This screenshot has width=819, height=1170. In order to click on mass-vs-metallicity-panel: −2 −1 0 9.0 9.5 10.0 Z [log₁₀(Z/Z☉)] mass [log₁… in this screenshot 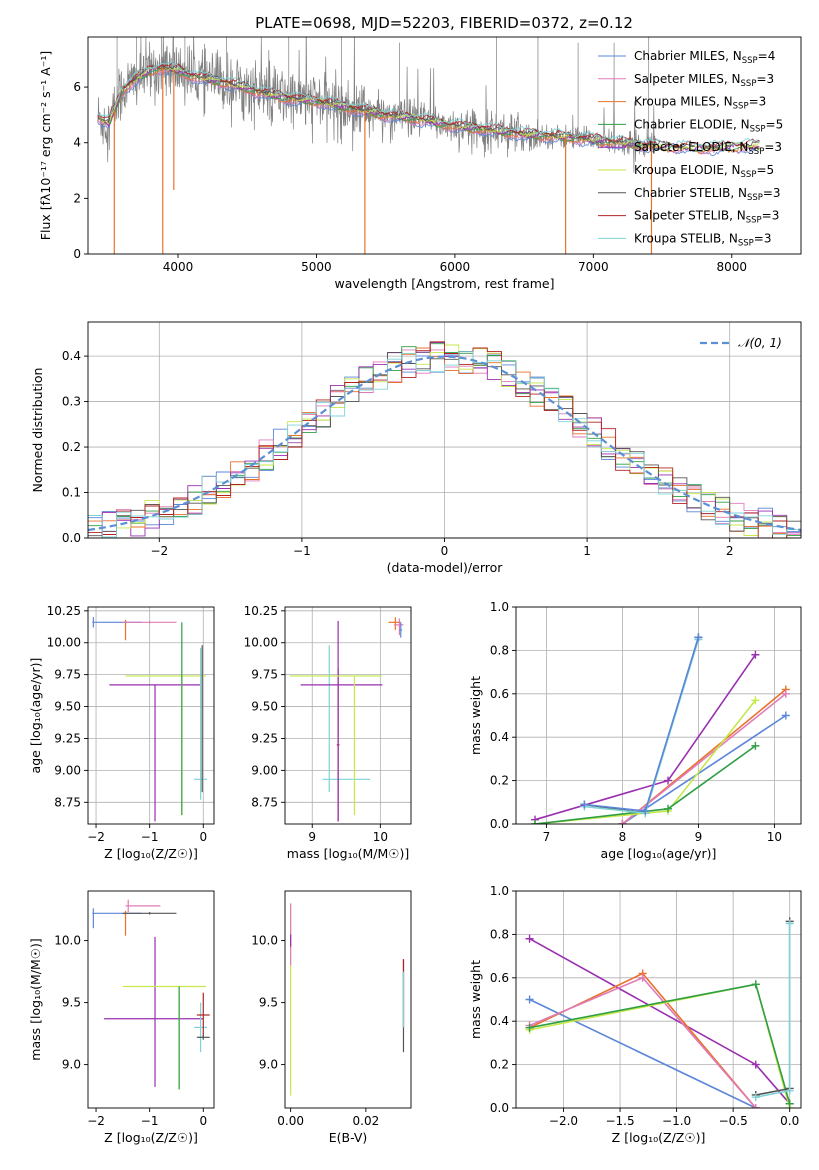, I will do `click(121, 1017)`.